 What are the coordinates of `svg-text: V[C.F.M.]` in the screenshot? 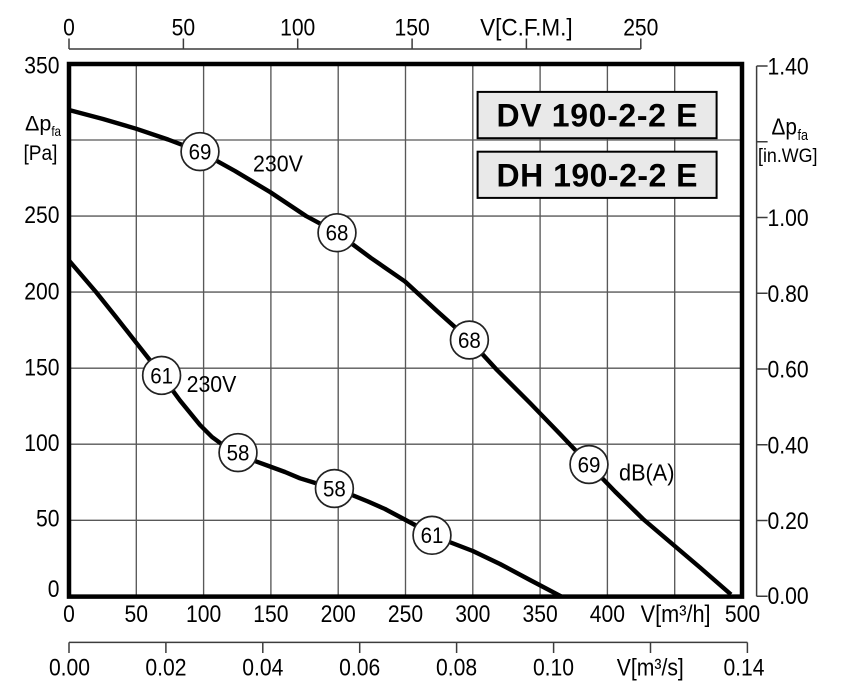 It's located at (526, 28).